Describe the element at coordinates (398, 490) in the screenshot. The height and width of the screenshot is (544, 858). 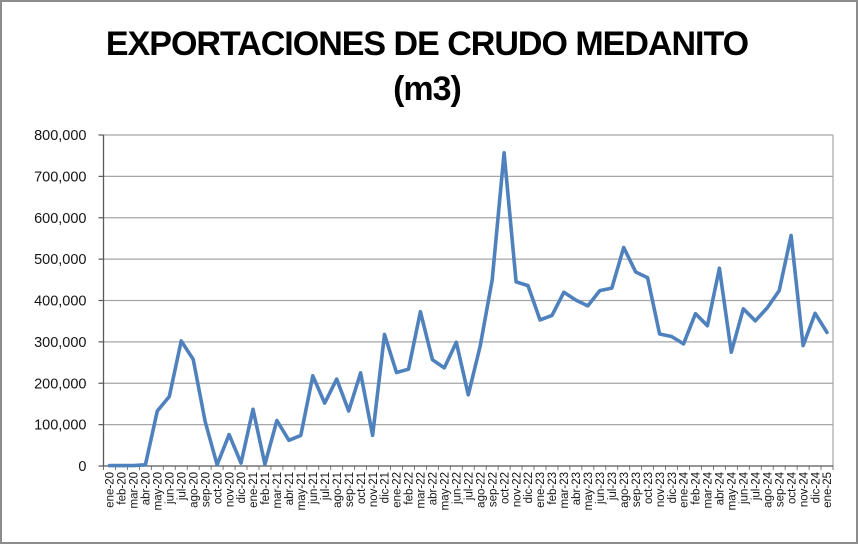
I see `x-tick-label: ene-22` at that location.